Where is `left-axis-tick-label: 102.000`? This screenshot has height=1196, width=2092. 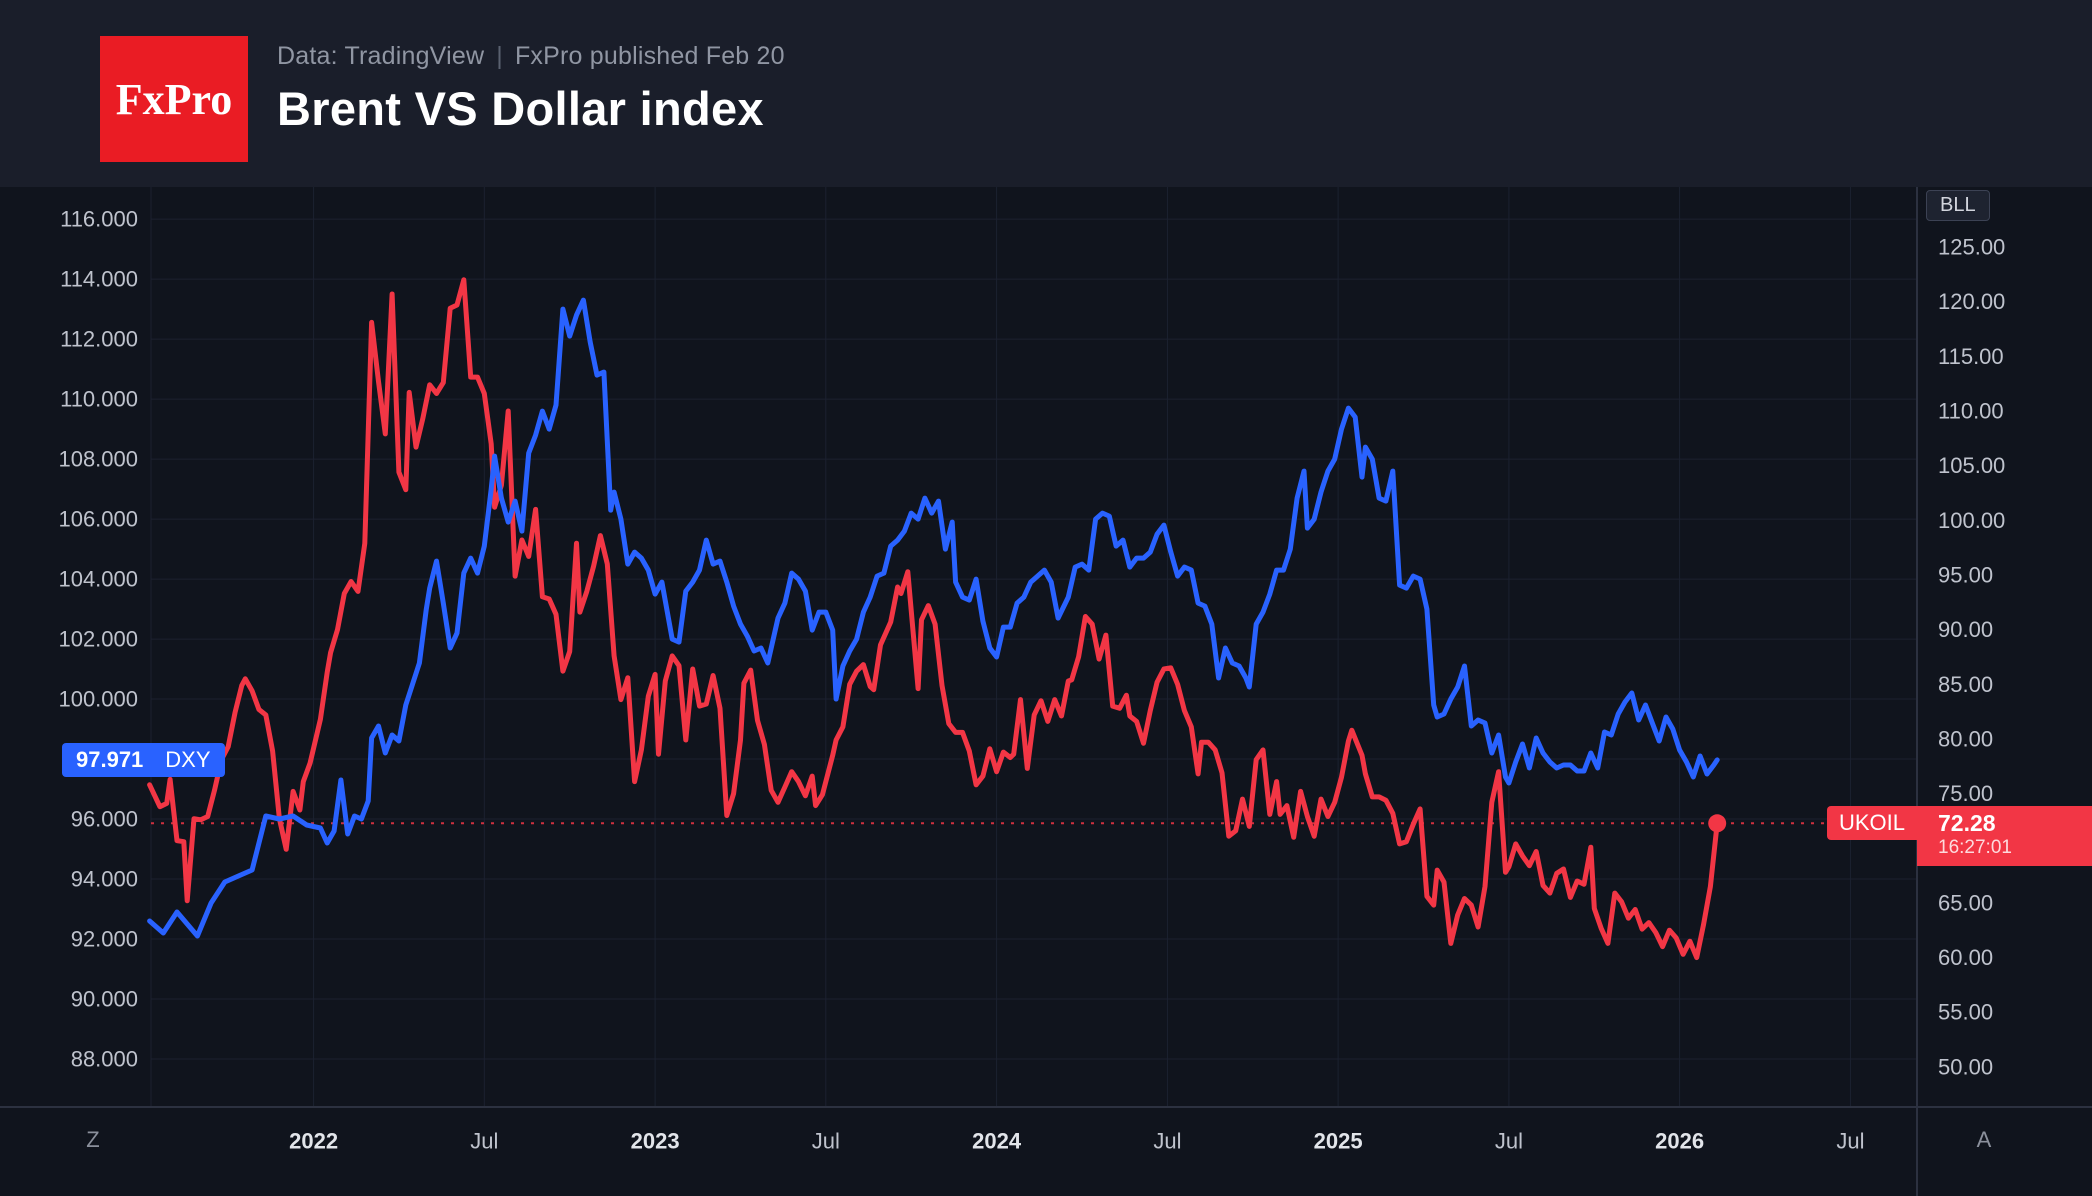 left-axis-tick-label: 102.000 is located at coordinates (98, 639).